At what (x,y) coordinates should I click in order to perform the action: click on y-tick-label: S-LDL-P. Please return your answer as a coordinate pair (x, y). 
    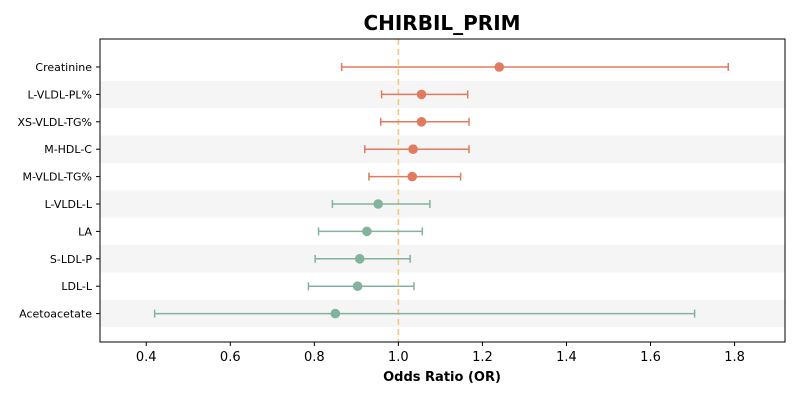
    Looking at the image, I should click on (71, 259).